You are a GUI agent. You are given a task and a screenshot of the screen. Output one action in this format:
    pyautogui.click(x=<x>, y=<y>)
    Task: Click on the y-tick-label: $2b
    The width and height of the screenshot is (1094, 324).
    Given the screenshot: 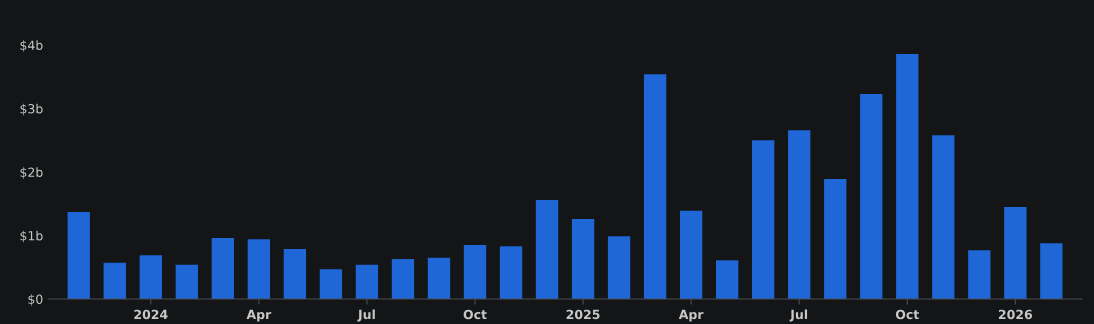 What is the action you would take?
    pyautogui.click(x=31, y=173)
    